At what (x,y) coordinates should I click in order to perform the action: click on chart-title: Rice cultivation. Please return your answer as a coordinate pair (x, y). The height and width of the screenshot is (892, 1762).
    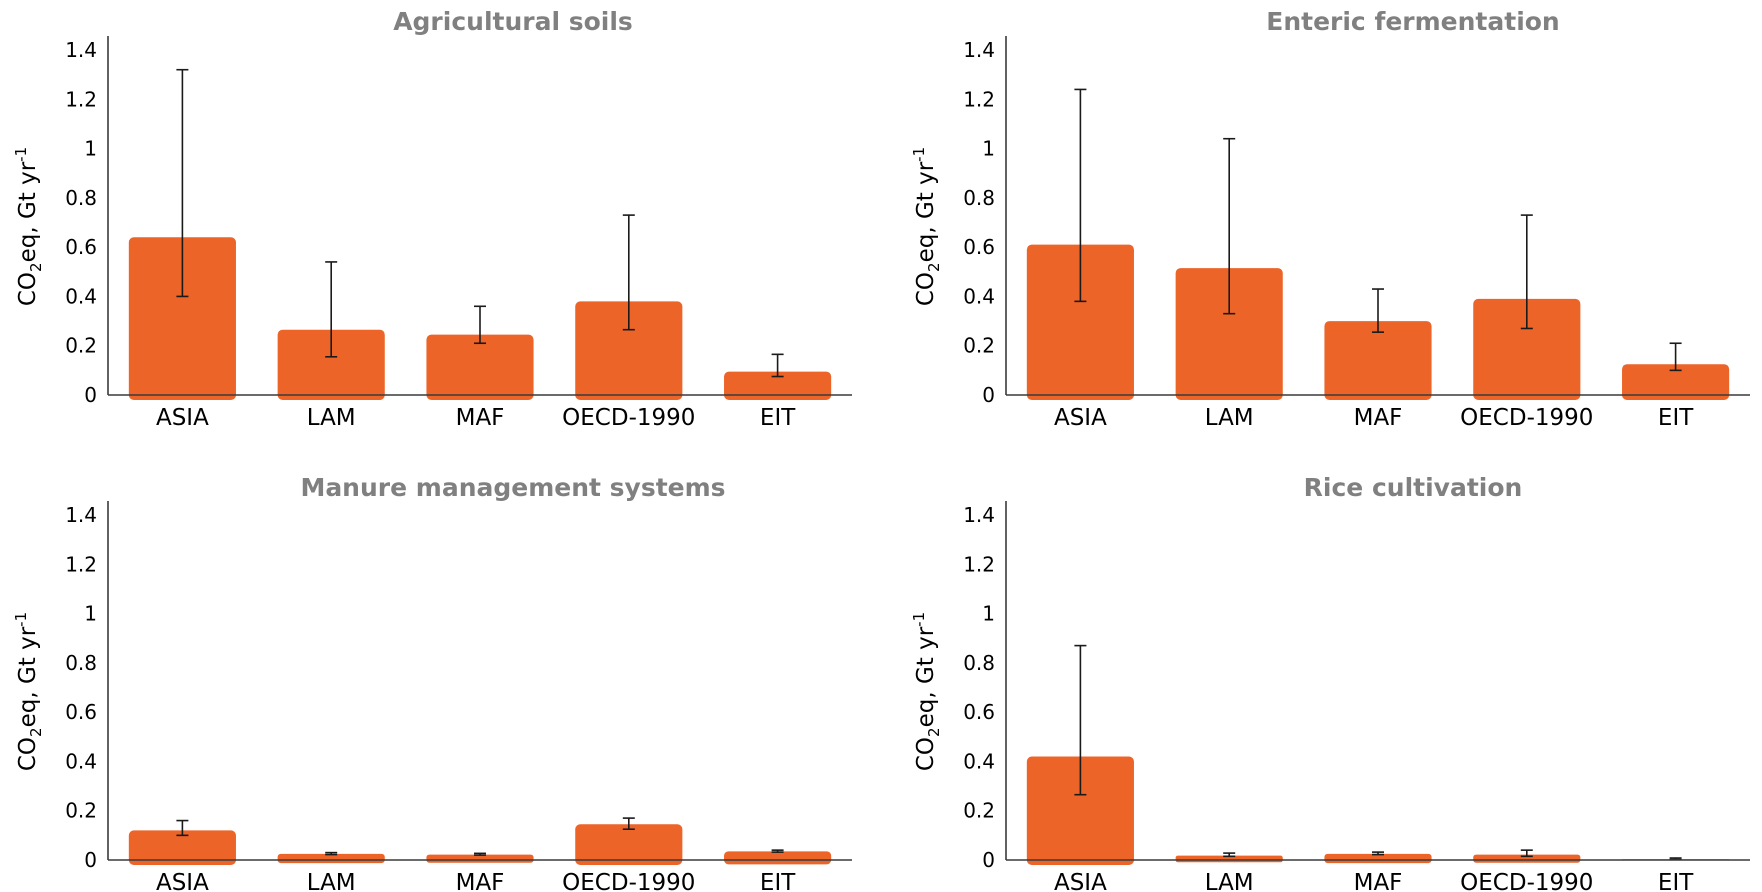
    Looking at the image, I should click on (1413, 487).